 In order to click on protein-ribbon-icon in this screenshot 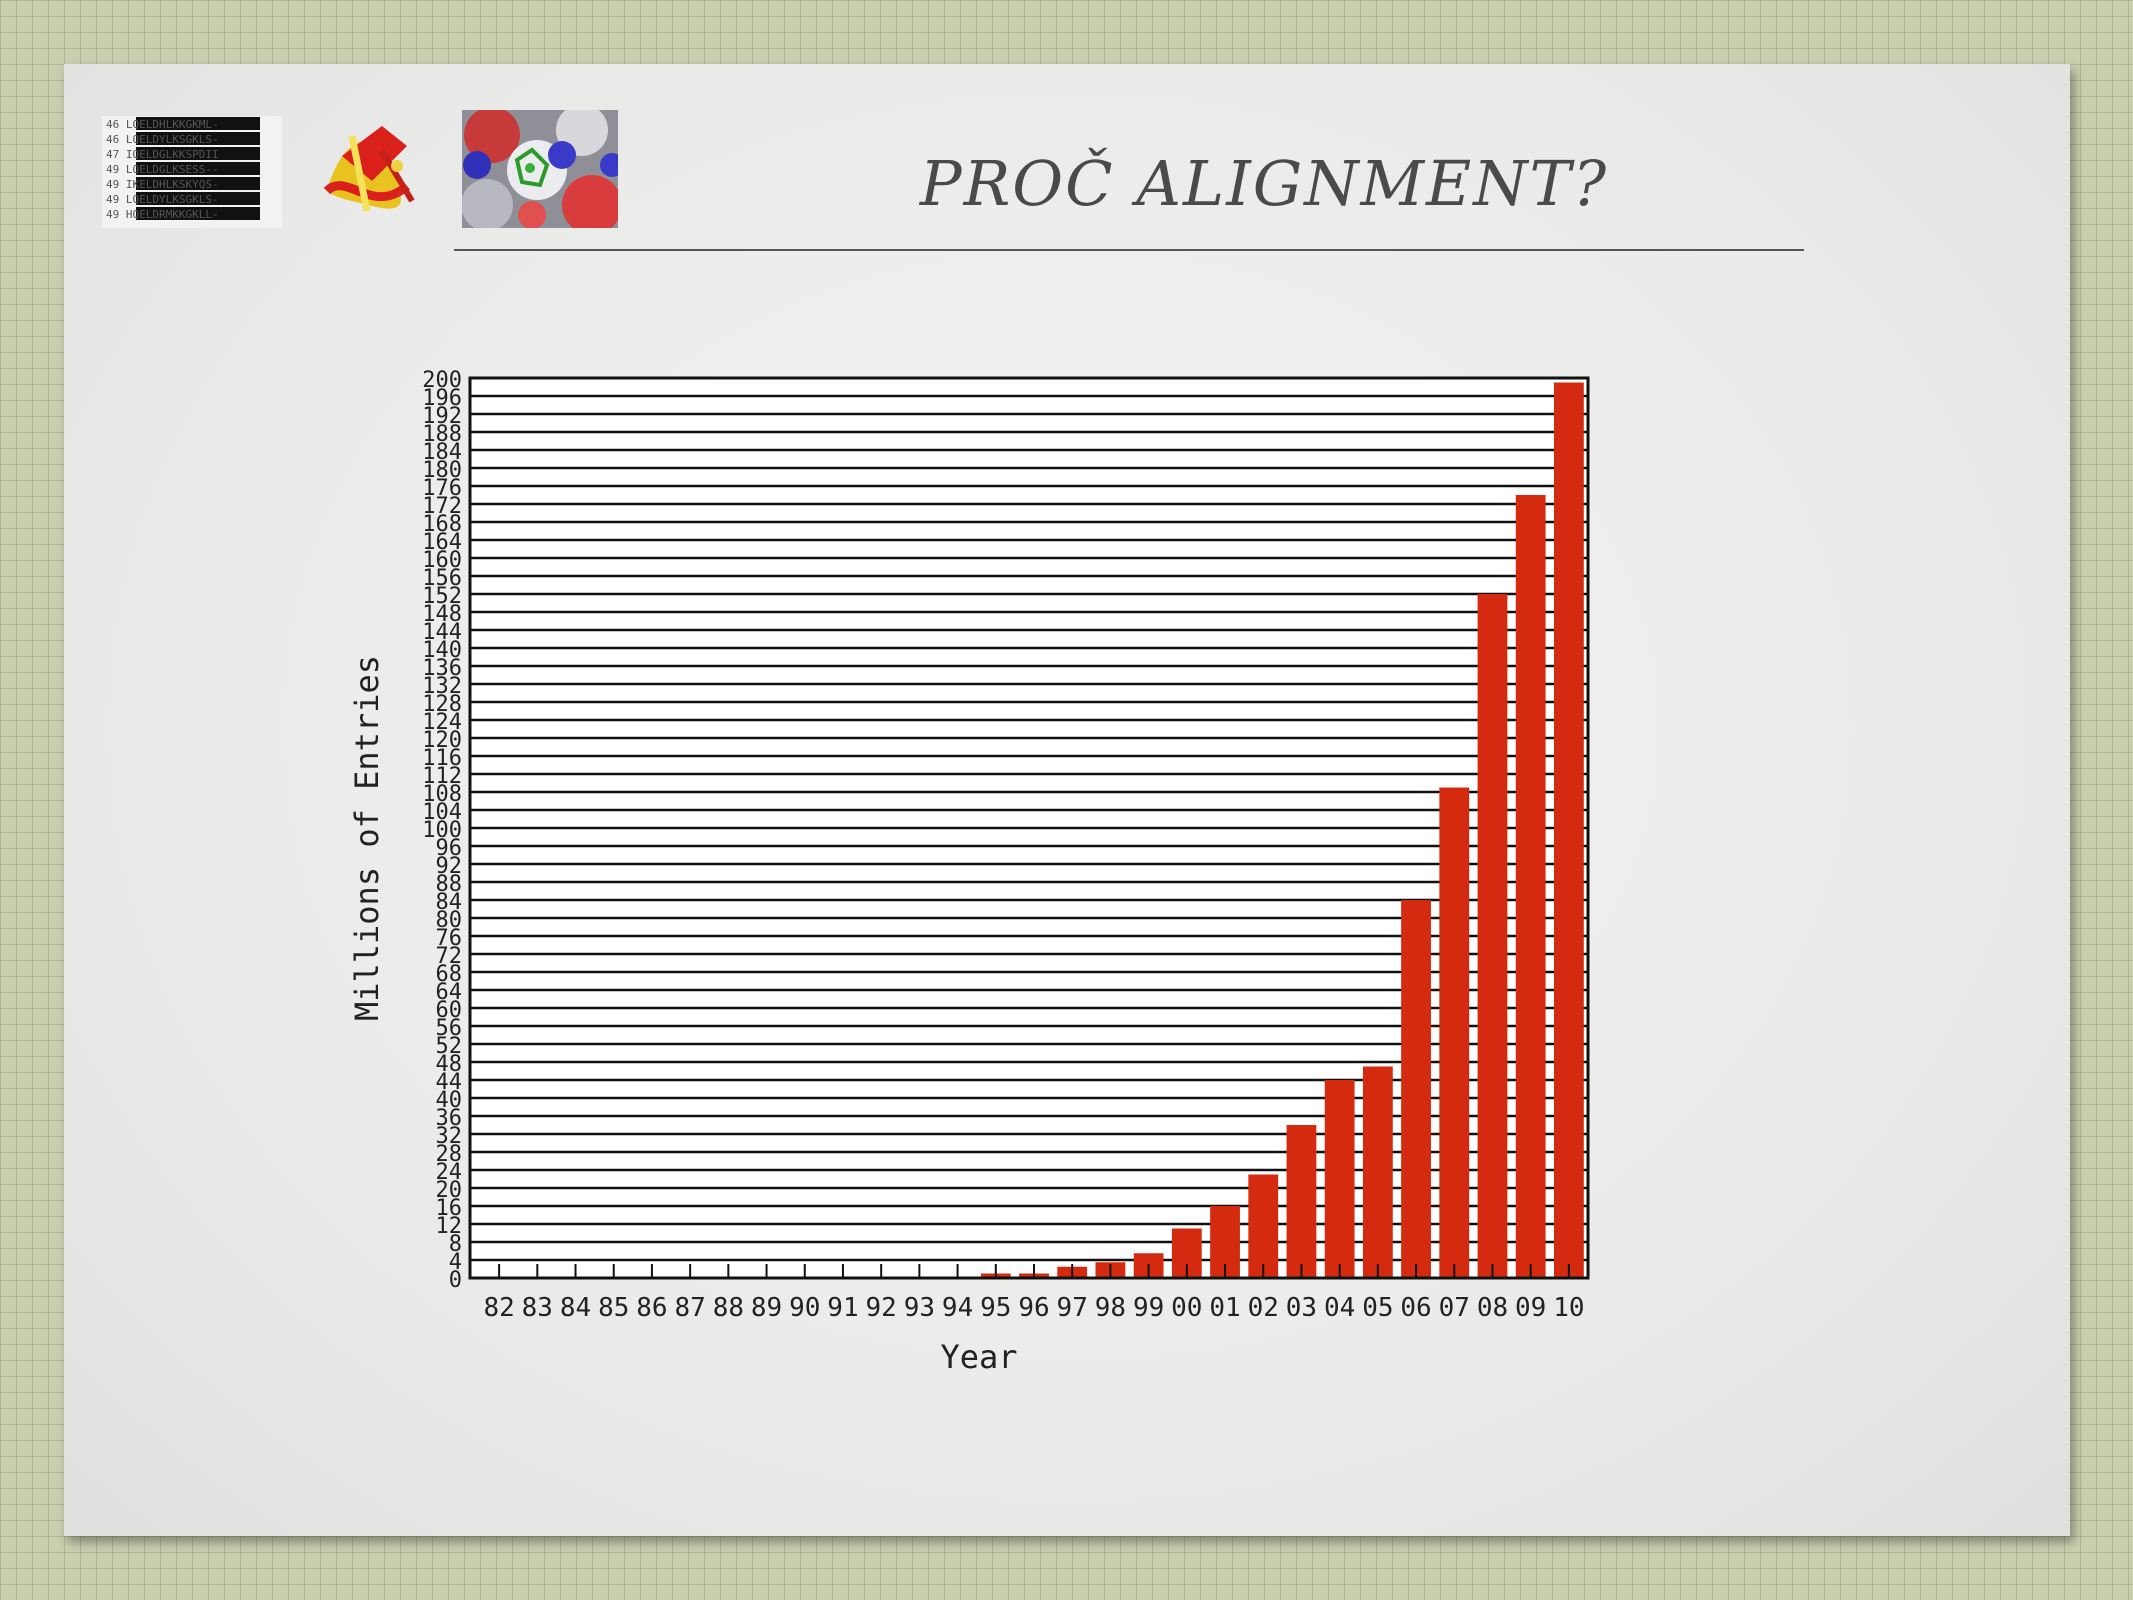, I will do `click(371, 170)`.